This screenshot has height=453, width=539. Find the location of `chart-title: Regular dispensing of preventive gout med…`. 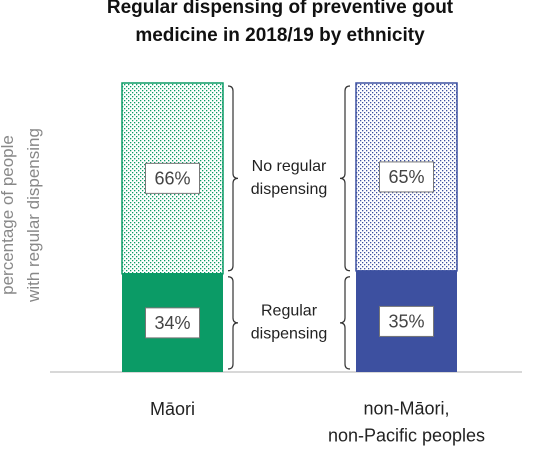

chart-title: Regular dispensing of preventive gout med… is located at coordinates (280, 23).